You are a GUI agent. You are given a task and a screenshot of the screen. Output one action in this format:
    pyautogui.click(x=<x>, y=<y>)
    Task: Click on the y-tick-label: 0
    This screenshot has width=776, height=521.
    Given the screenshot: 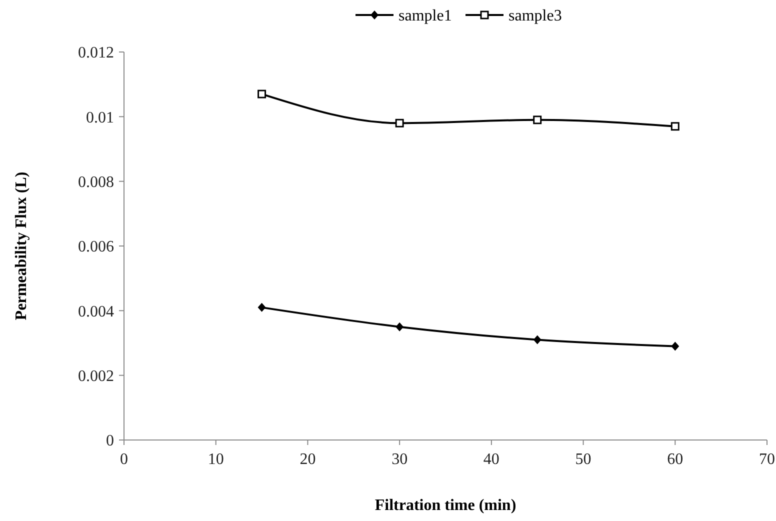 What is the action you would take?
    pyautogui.click(x=110, y=441)
    